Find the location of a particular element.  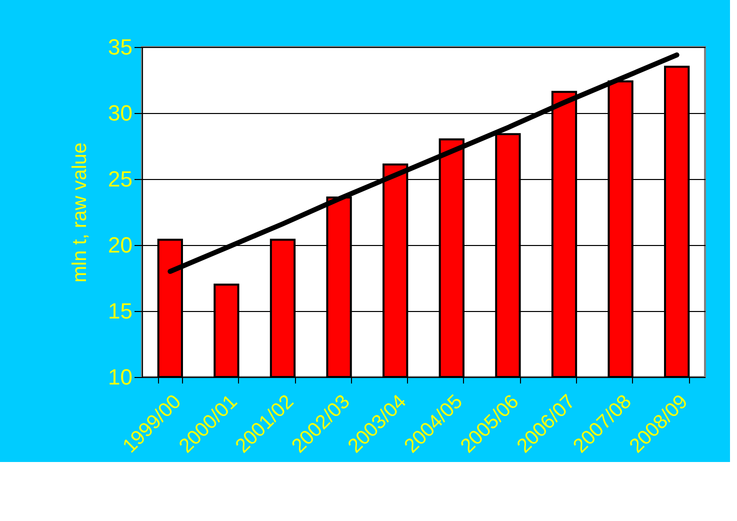

y-tick-label: 20 is located at coordinates (120, 245).